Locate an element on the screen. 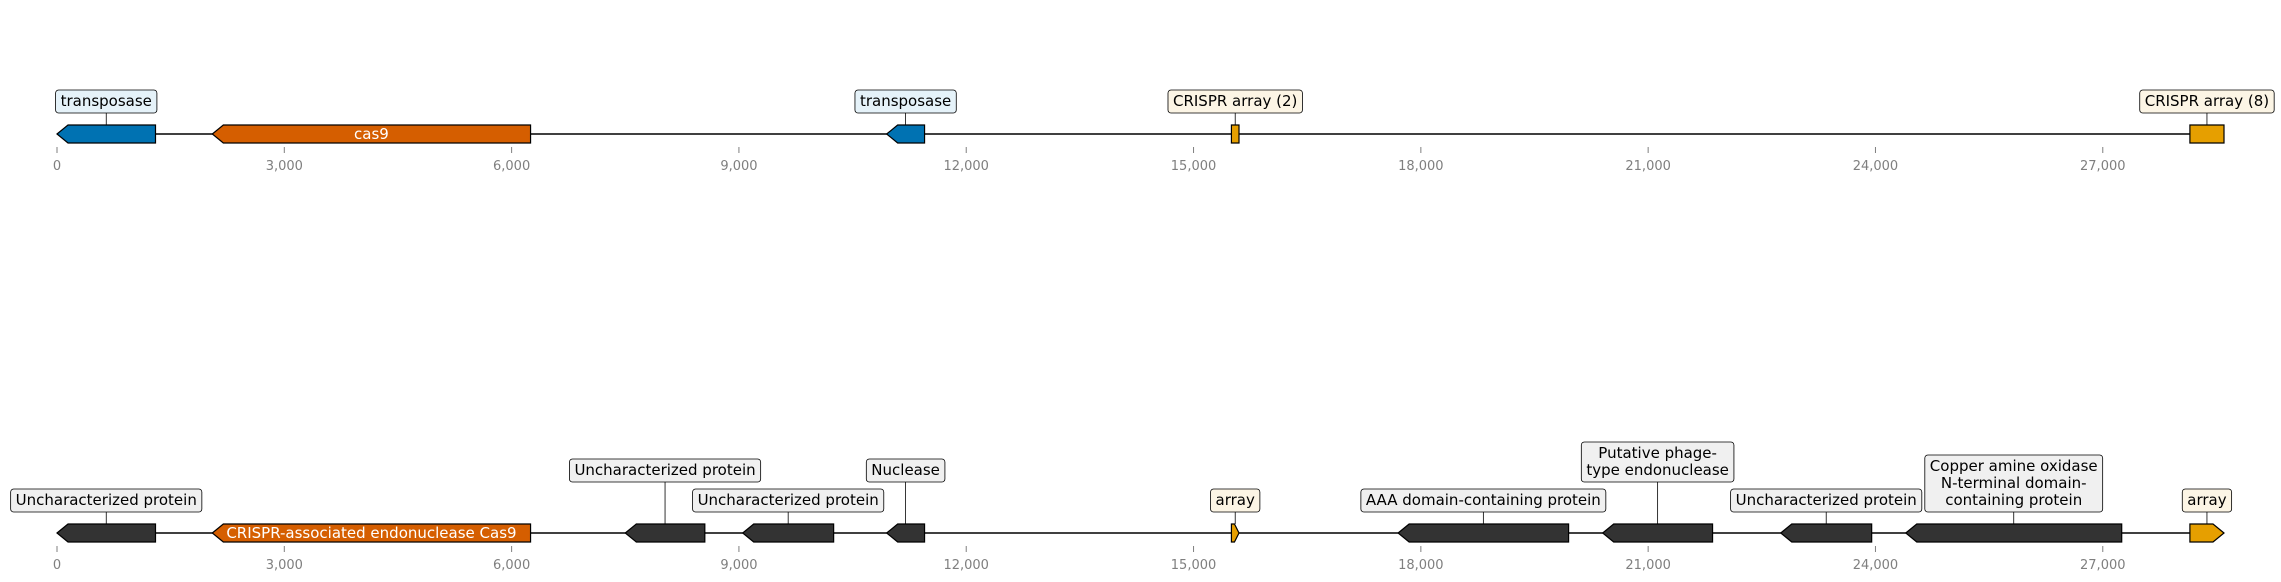 This screenshot has height=582, width=2281. feature-inner-label: cas9 is located at coordinates (371, 134).